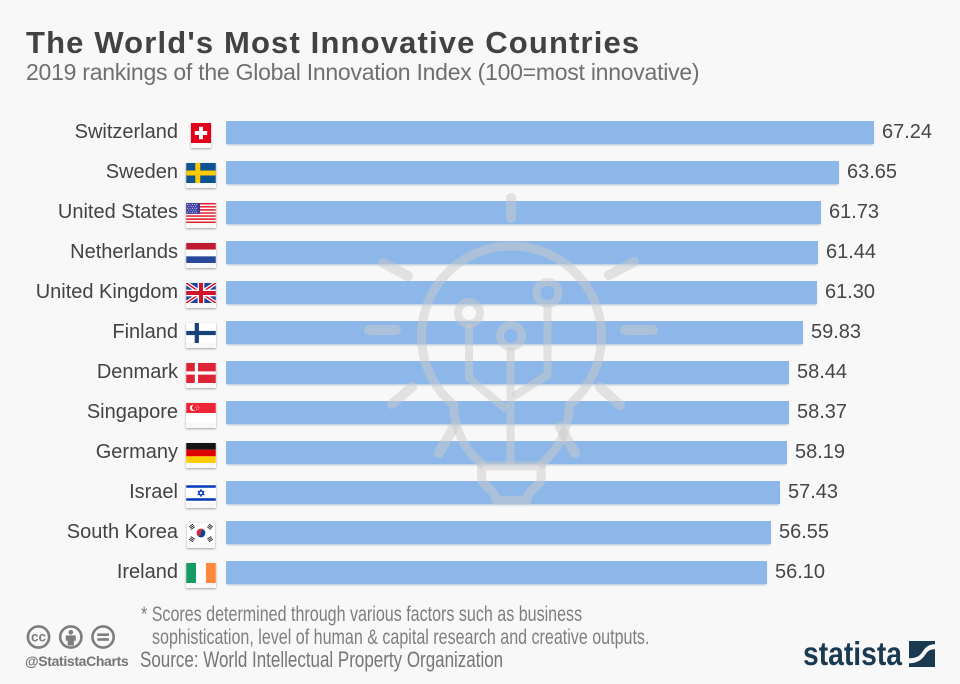 This screenshot has width=960, height=684. Describe the element at coordinates (39, 636) in the screenshot. I see `svg-text: cc` at that location.